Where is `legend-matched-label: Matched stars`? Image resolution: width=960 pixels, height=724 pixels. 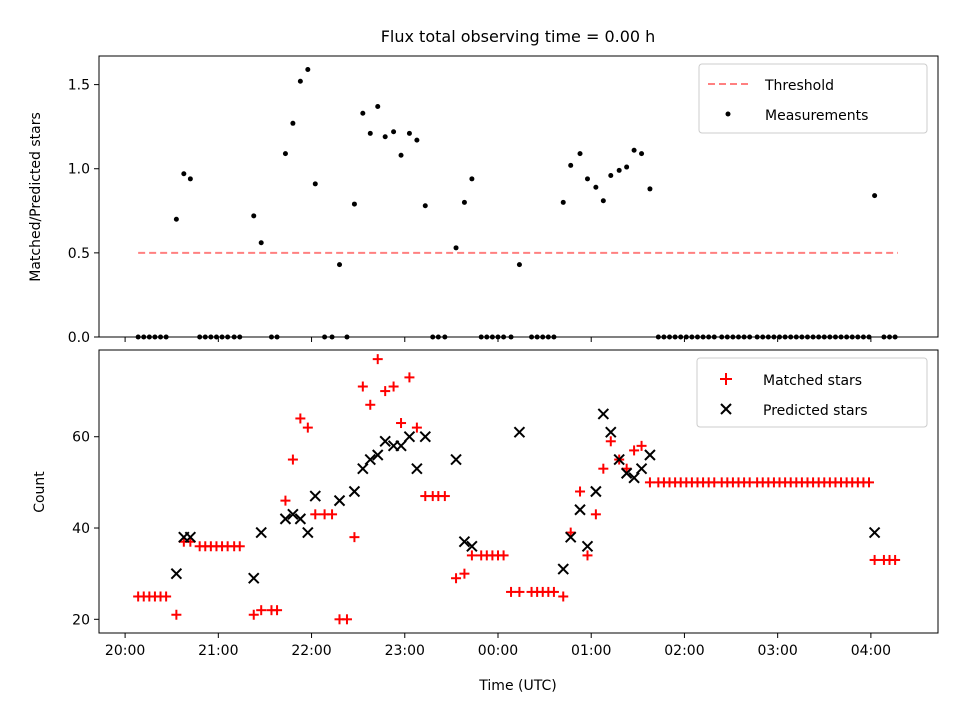
legend-matched-label: Matched stars is located at coordinates (812, 381).